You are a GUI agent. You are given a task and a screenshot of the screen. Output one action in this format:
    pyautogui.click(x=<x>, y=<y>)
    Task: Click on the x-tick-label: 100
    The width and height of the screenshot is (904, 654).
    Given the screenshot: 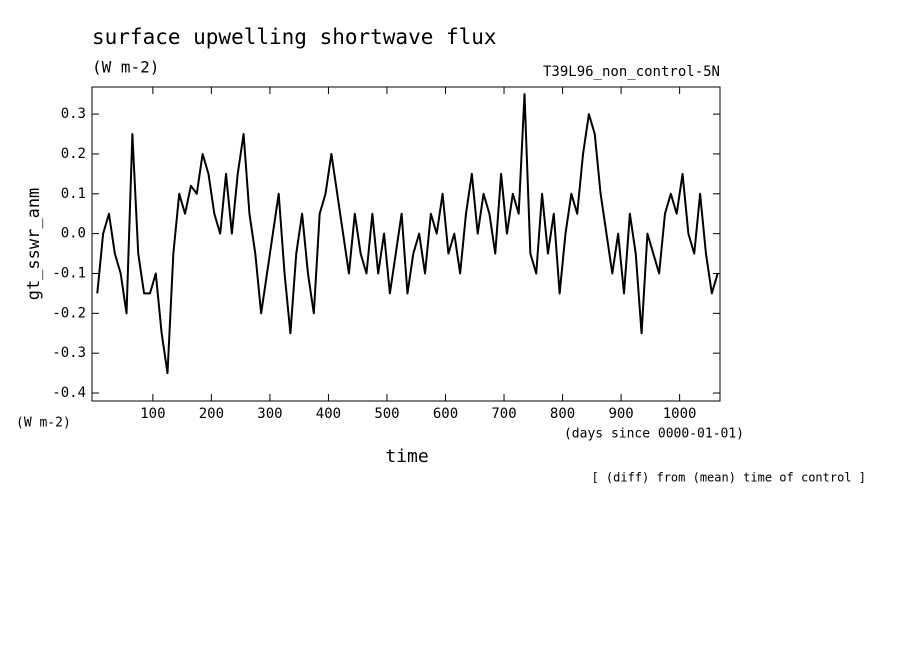 What is the action you would take?
    pyautogui.click(x=152, y=414)
    